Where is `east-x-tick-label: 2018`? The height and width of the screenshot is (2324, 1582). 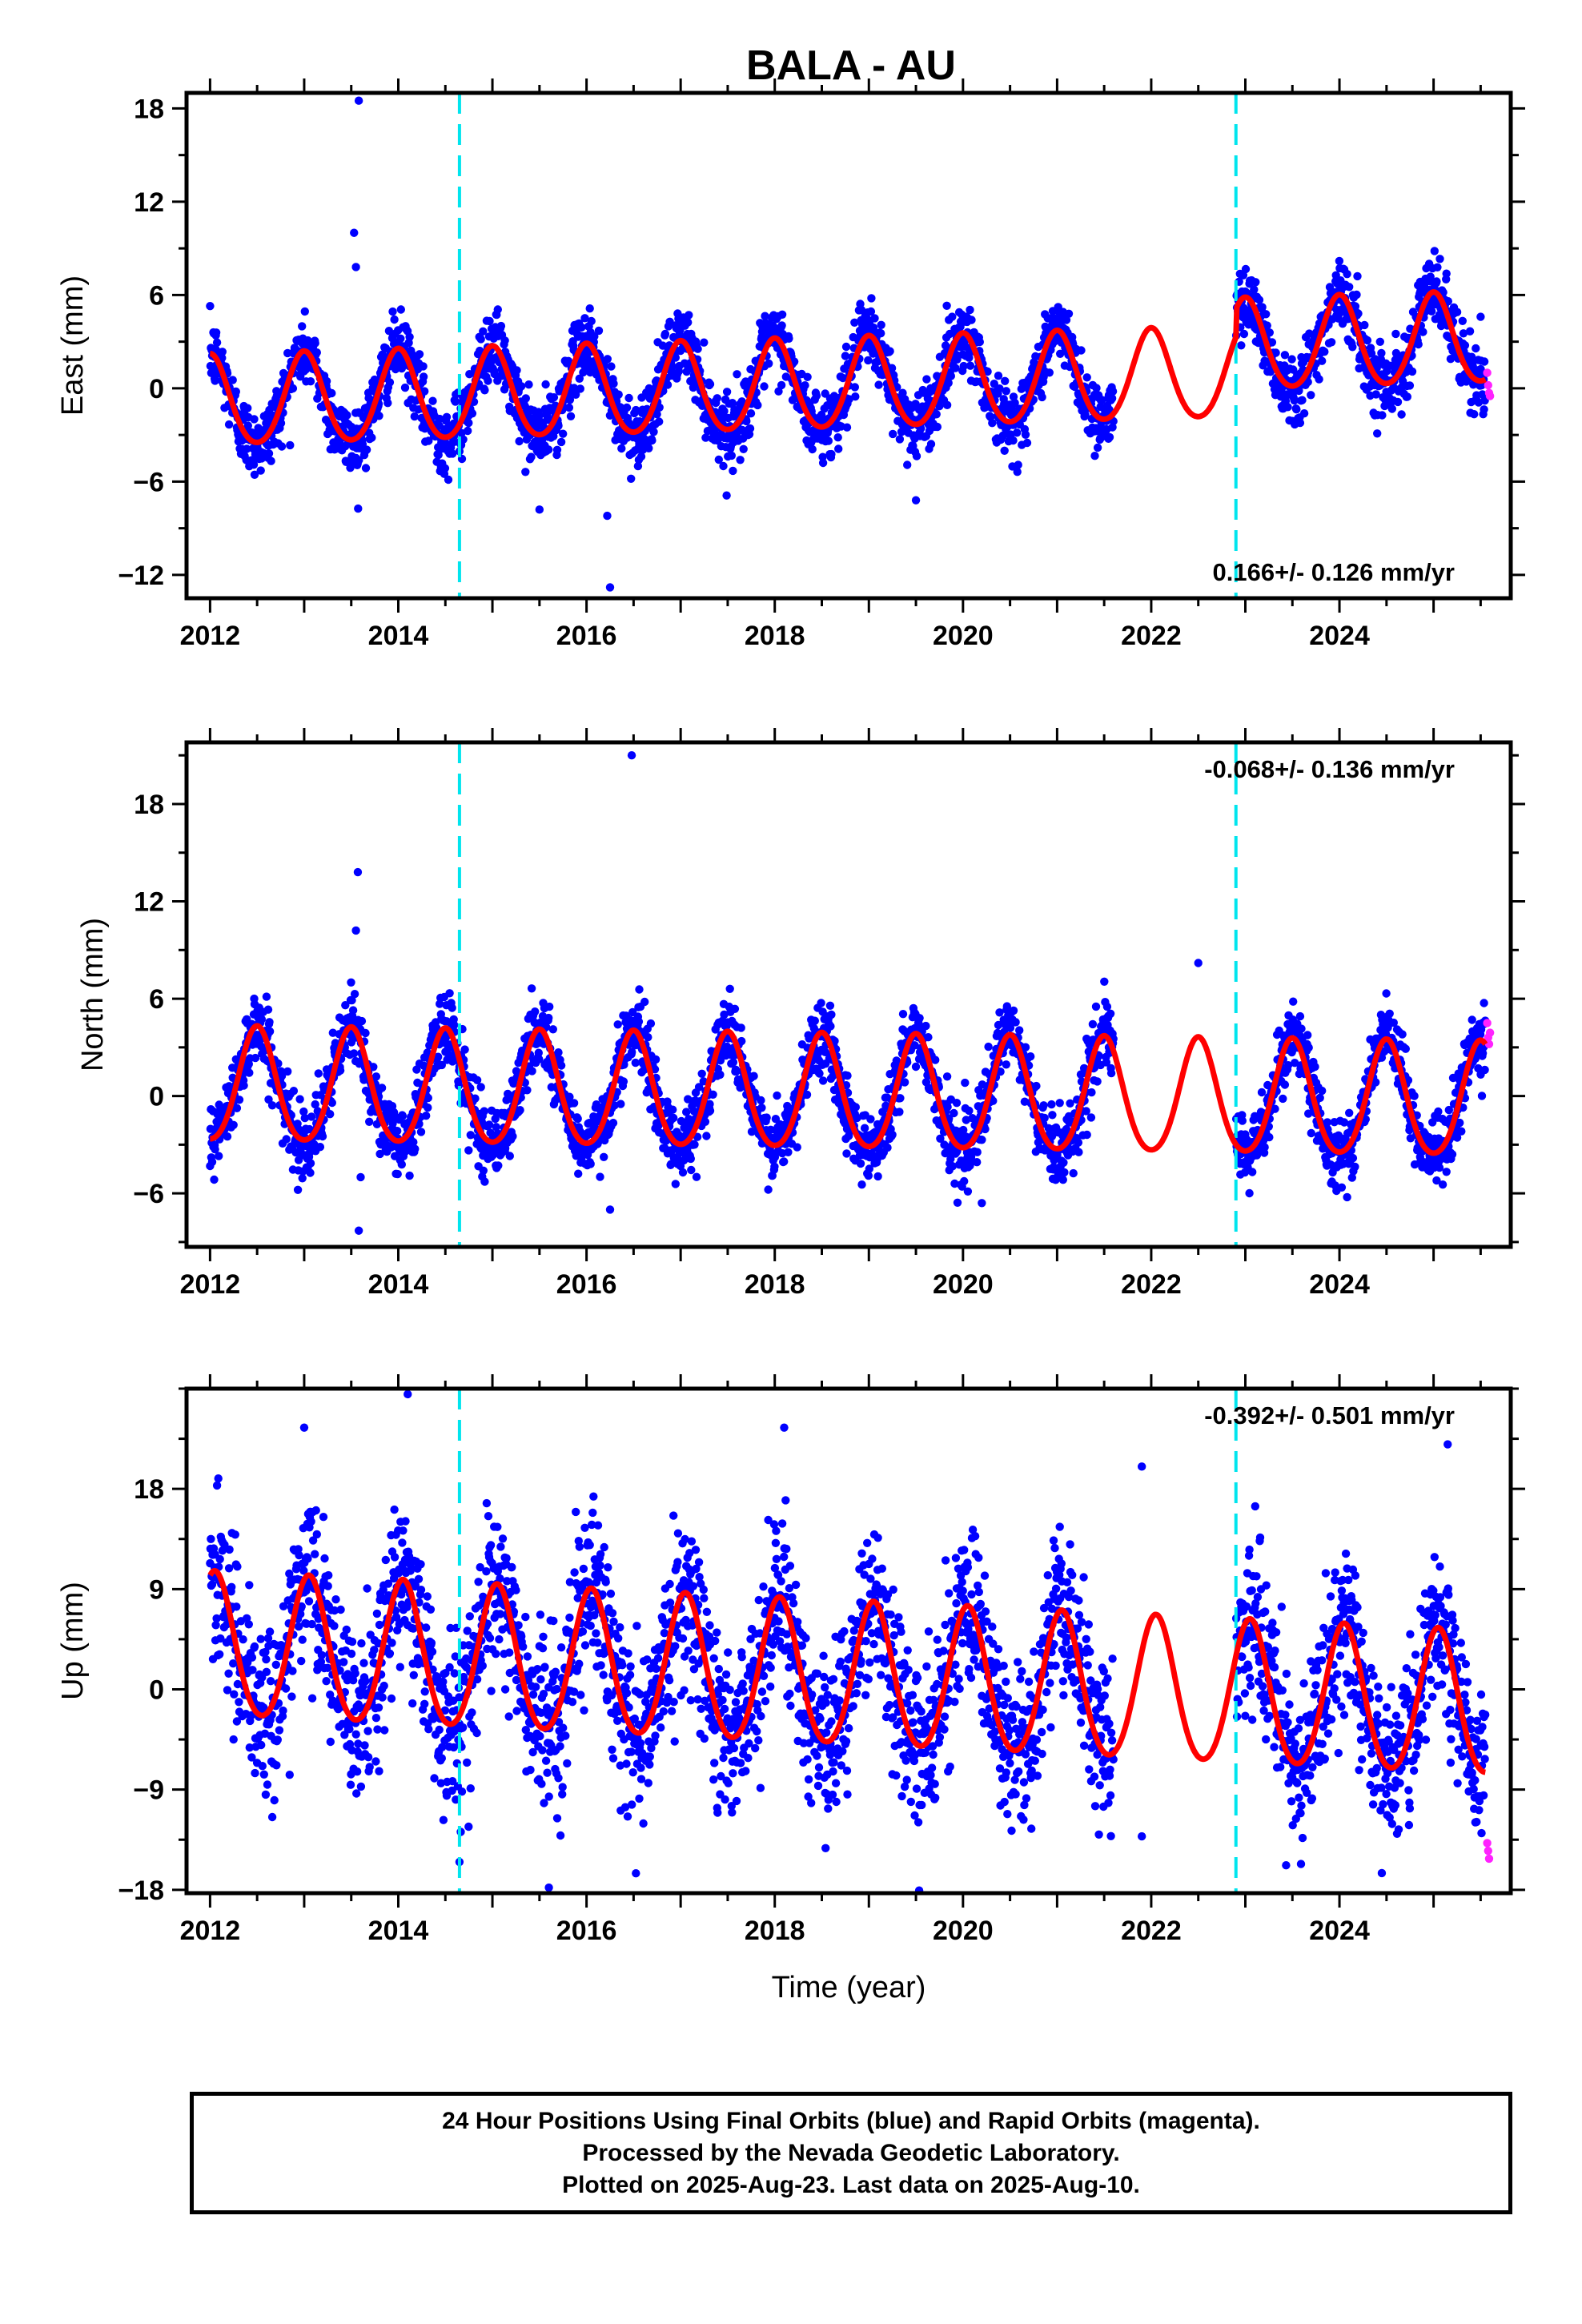
east-x-tick-label: 2018 is located at coordinates (775, 636).